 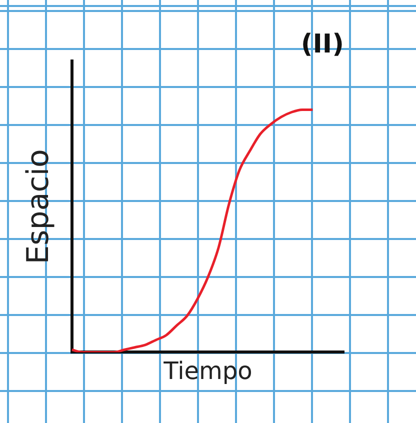 What do you see at coordinates (38, 206) in the screenshot?
I see `y-axis-title: Espacio` at bounding box center [38, 206].